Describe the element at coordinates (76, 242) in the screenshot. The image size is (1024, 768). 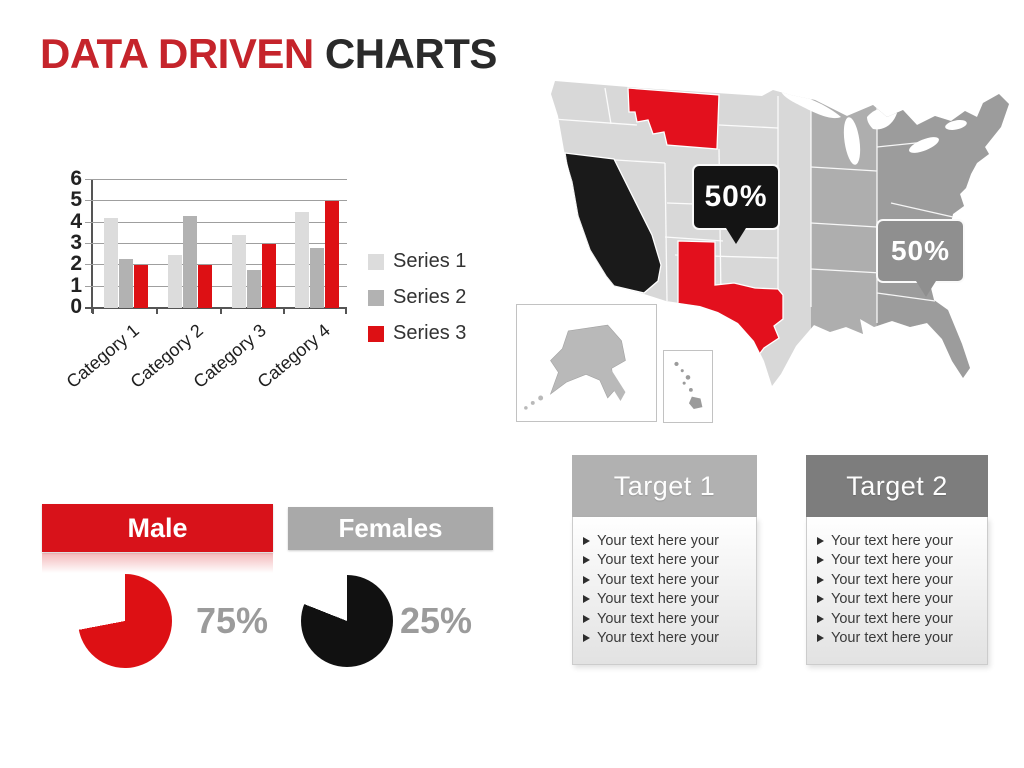
I see `y-axis-tick-label: 3` at that location.